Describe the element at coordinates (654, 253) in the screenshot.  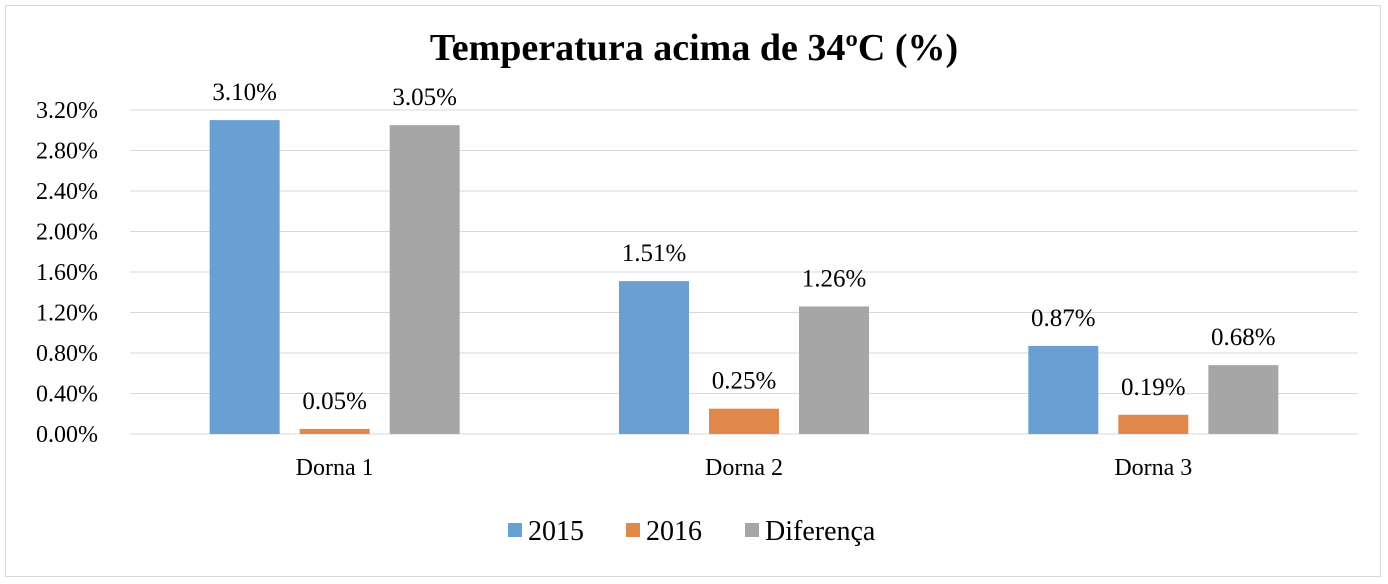
I see `data-label: 1.51%` at that location.